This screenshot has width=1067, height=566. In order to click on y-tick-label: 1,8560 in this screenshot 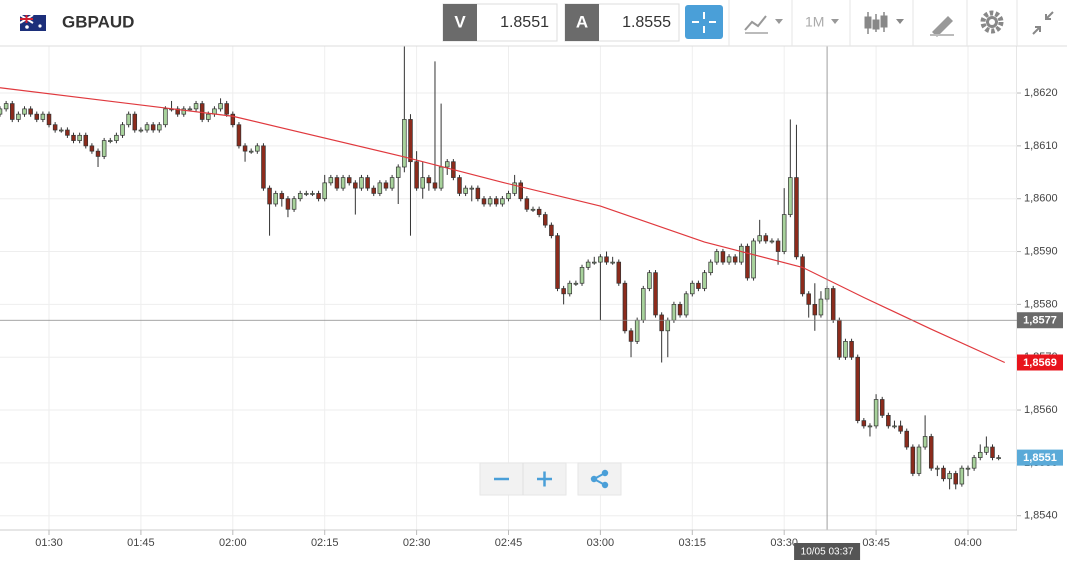, I will do `click(1041, 410)`.